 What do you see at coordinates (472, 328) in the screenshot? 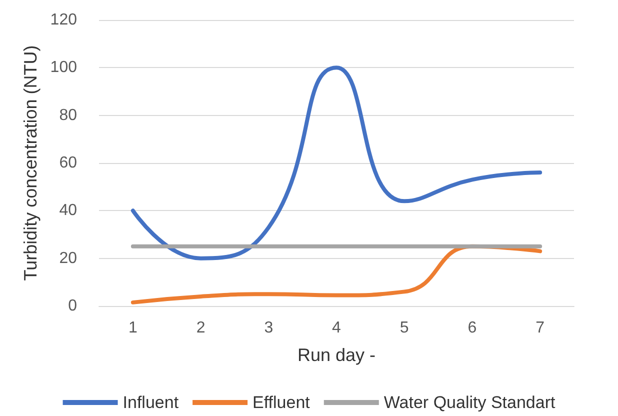
I see `x-tick-label: 6` at bounding box center [472, 328].